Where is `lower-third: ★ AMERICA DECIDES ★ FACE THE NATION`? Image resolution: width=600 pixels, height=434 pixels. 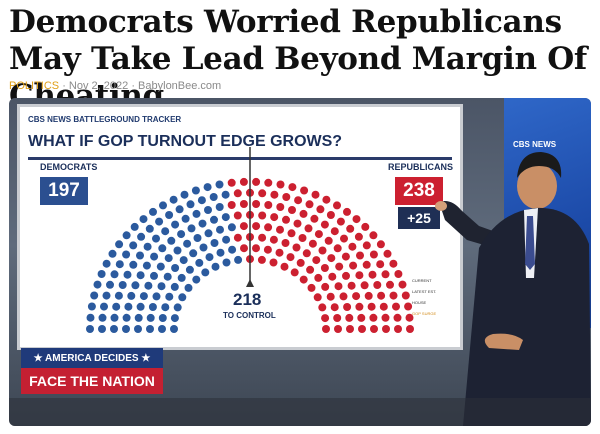
lower-third: ★ AMERICA DECIDES ★ FACE THE NATION is located at coordinates (92, 371).